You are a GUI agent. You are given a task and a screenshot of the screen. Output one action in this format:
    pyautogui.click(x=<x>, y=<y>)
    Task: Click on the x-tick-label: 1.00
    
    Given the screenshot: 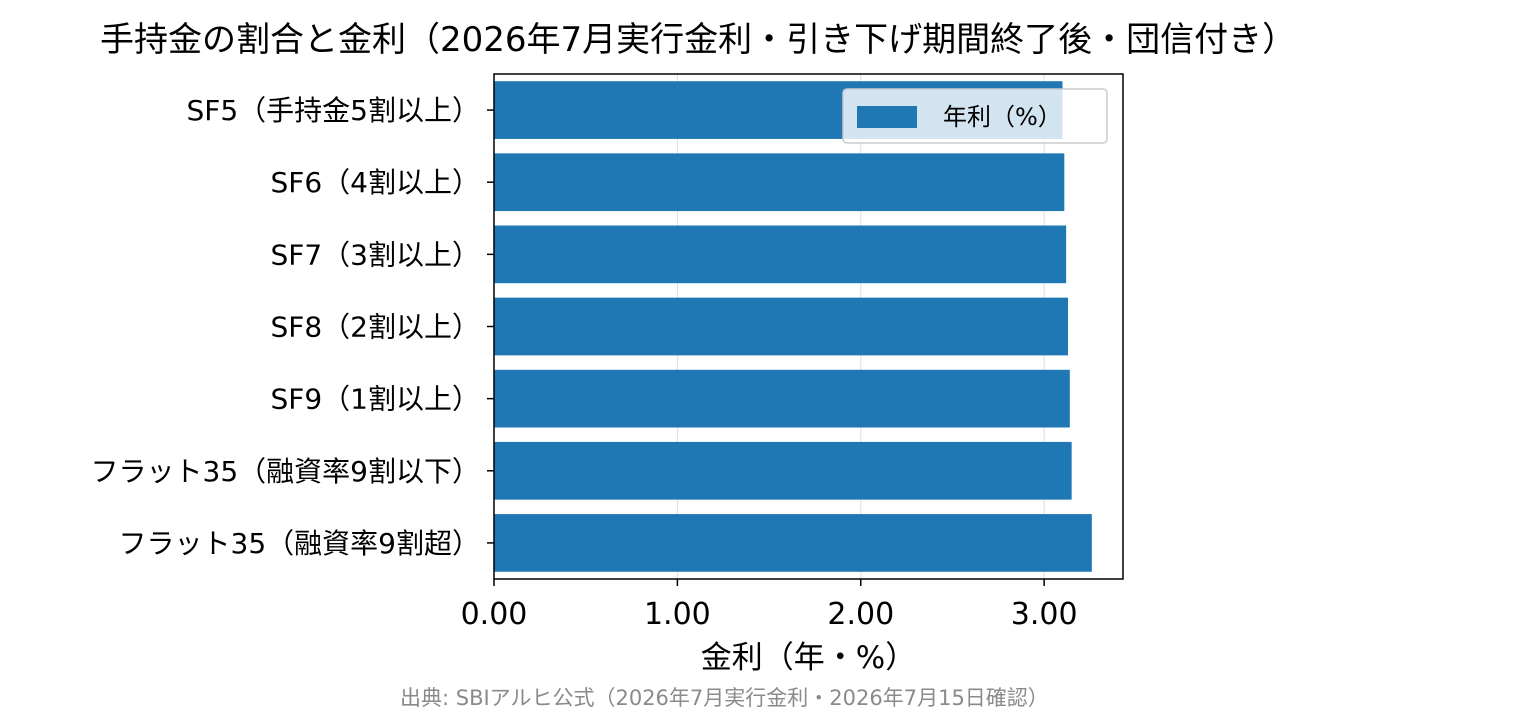 What is the action you would take?
    pyautogui.click(x=677, y=614)
    